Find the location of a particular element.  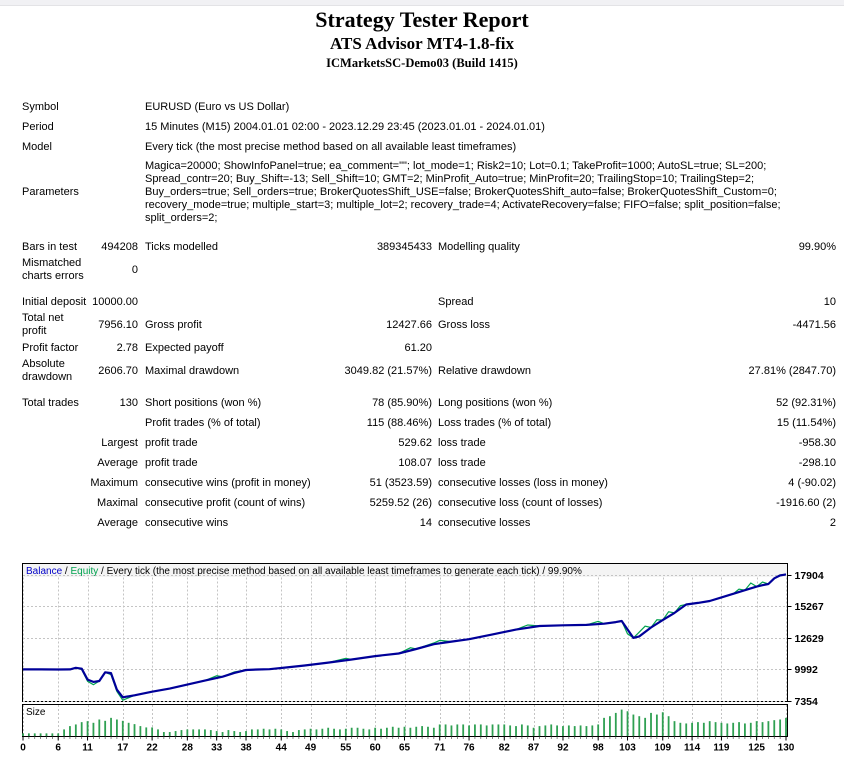

report-cell: Largest is located at coordinates (119, 442).